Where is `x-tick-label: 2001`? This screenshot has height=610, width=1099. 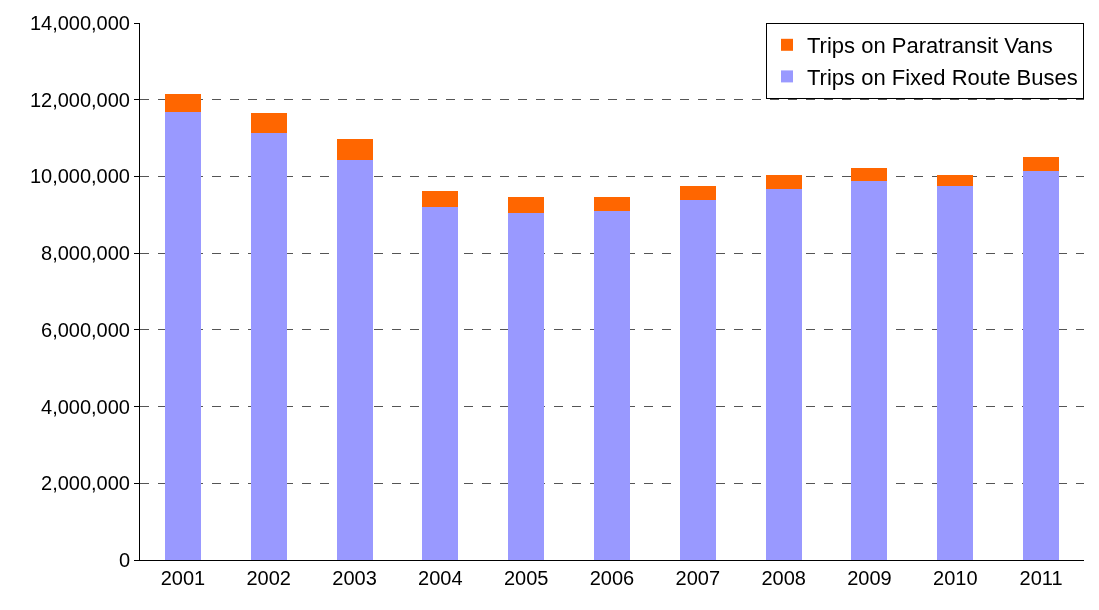
x-tick-label: 2001 is located at coordinates (183, 578).